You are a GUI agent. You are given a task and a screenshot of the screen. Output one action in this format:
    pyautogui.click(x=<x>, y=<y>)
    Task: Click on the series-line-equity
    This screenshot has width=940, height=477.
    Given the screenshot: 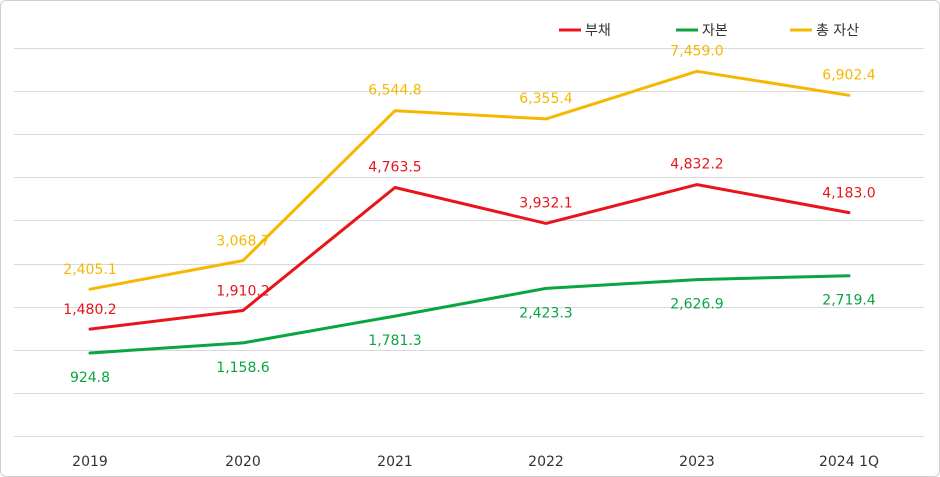 What is the action you would take?
    pyautogui.click(x=469, y=314)
    